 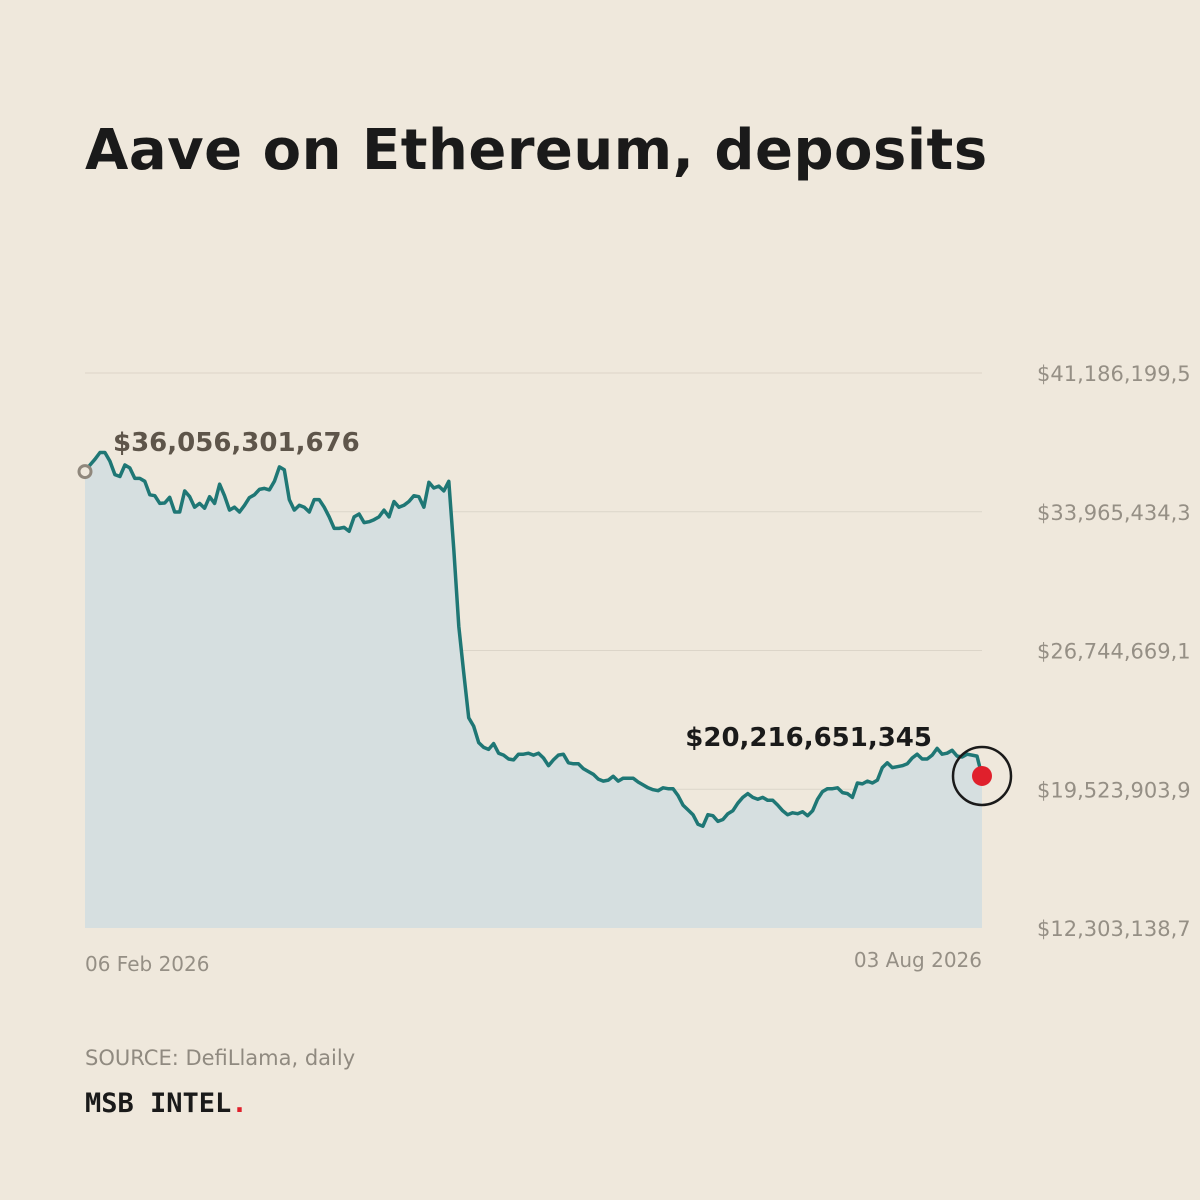 What do you see at coordinates (918, 960) in the screenshot?
I see `x-tick-label-end: 03 Aug 2026` at bounding box center [918, 960].